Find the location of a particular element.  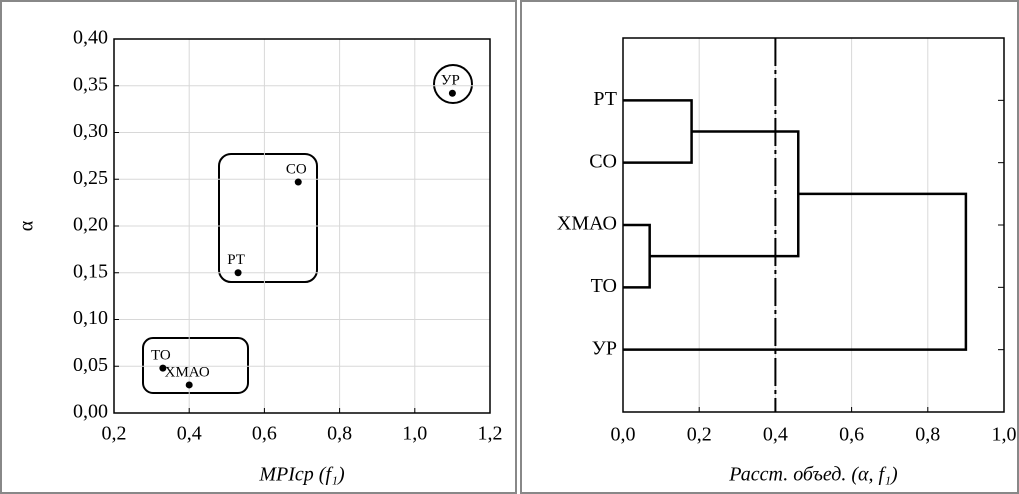

y-tick-label: 0,40 is located at coordinates (90, 38).